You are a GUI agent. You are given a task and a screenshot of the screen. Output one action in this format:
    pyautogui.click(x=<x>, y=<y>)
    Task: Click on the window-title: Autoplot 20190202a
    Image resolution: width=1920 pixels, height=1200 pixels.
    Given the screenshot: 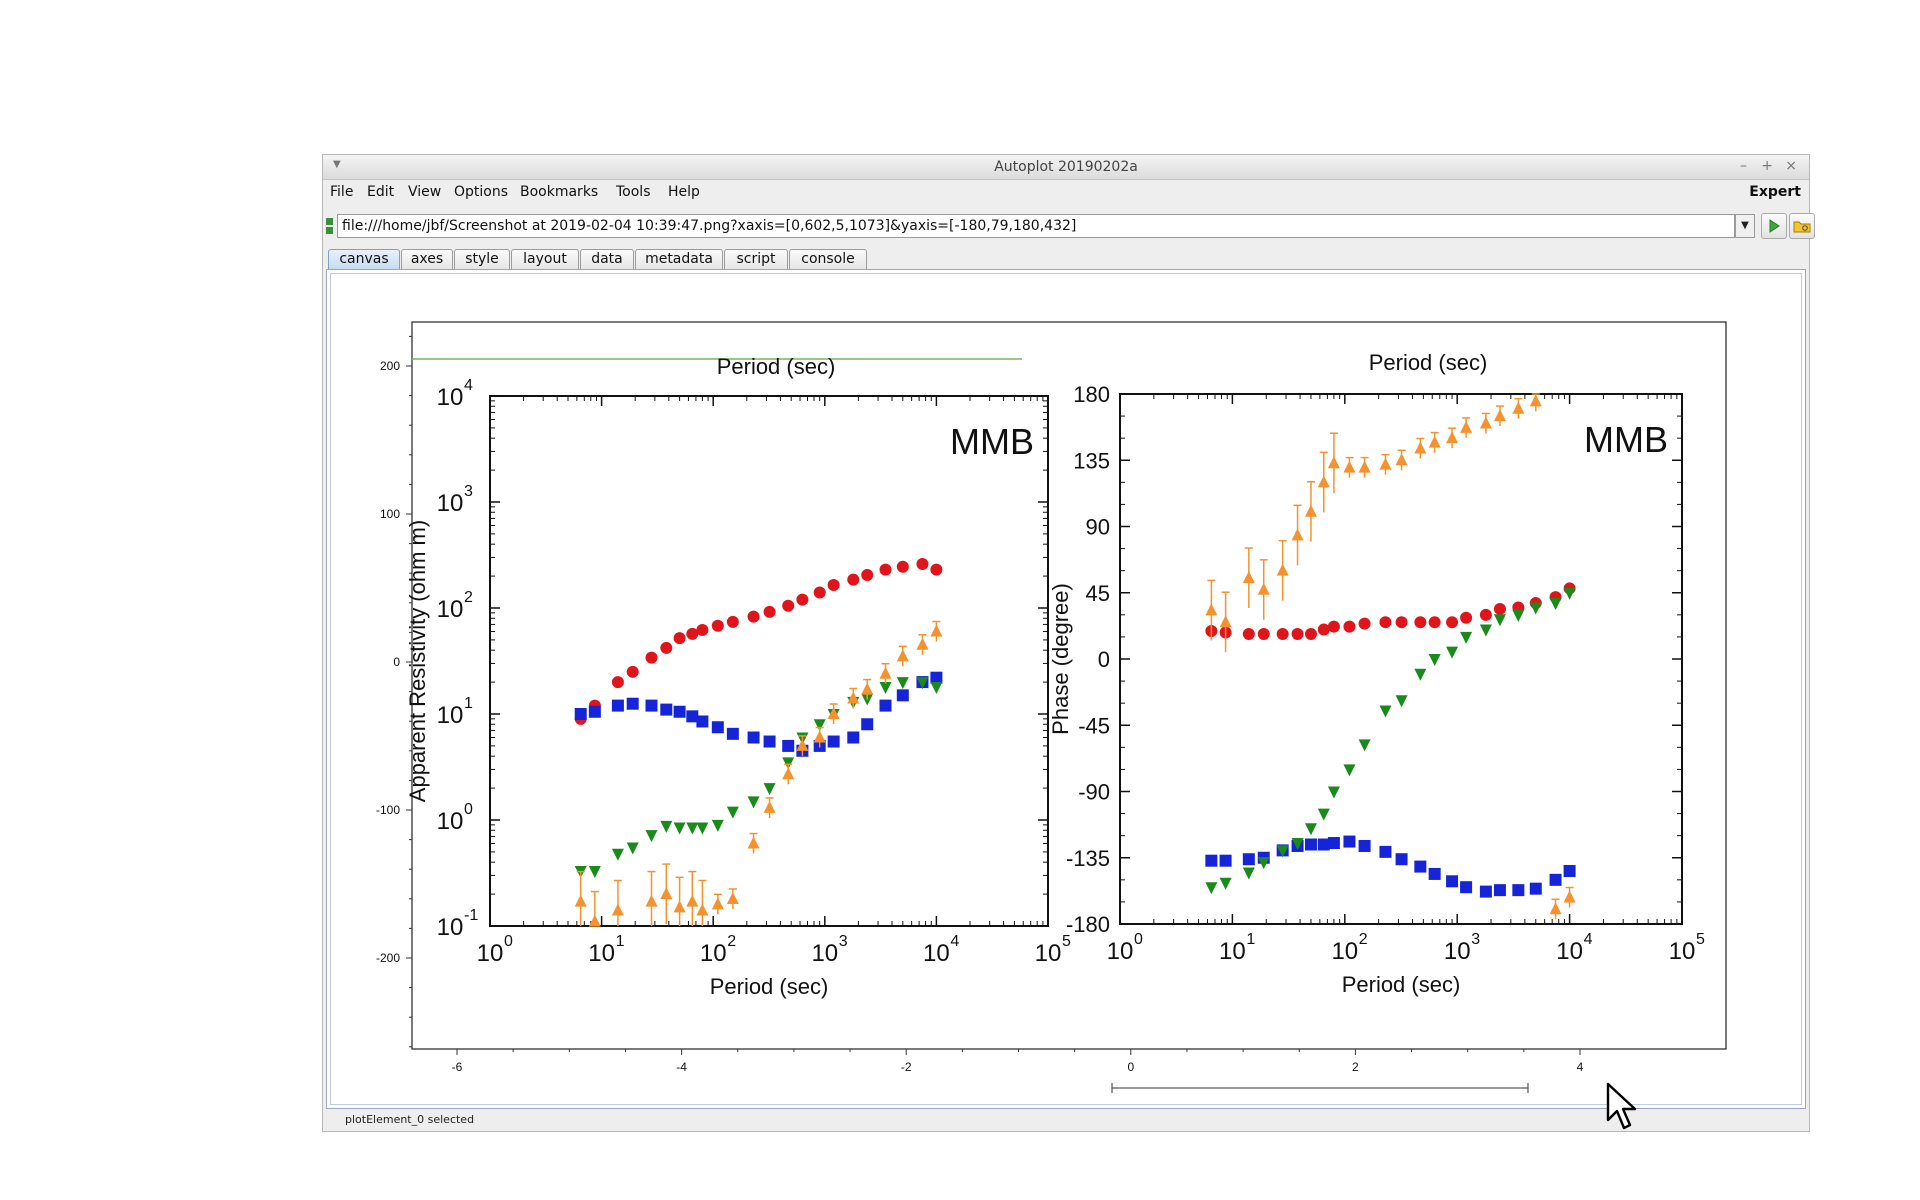 What is the action you would take?
    pyautogui.click(x=1066, y=167)
    